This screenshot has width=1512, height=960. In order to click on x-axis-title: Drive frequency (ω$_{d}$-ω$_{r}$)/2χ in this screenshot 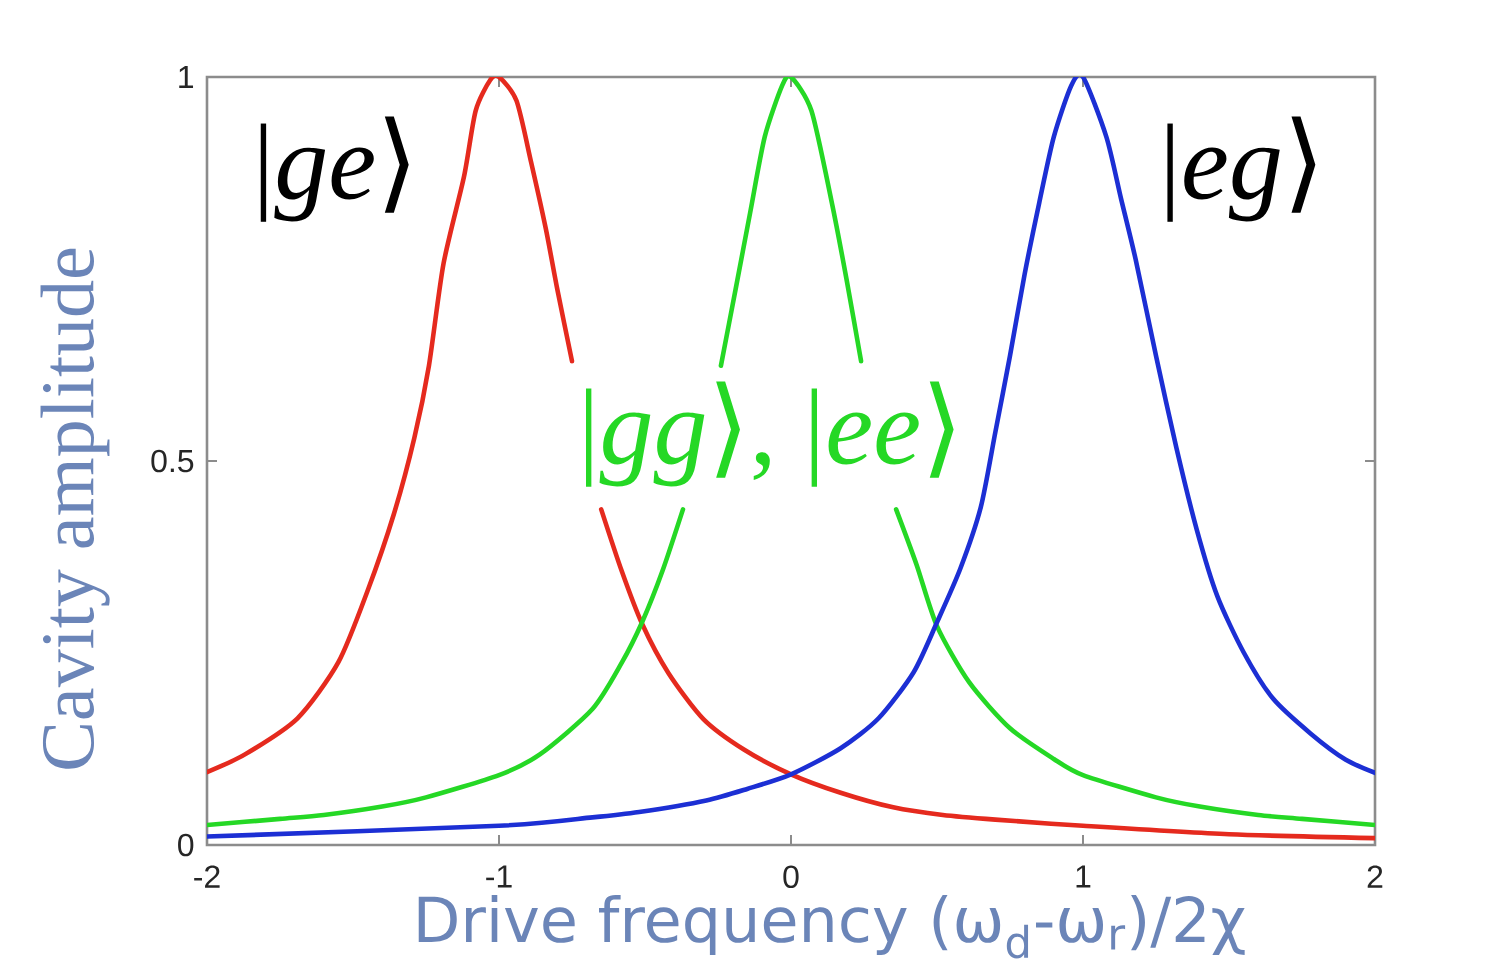, I will do `click(831, 926)`.